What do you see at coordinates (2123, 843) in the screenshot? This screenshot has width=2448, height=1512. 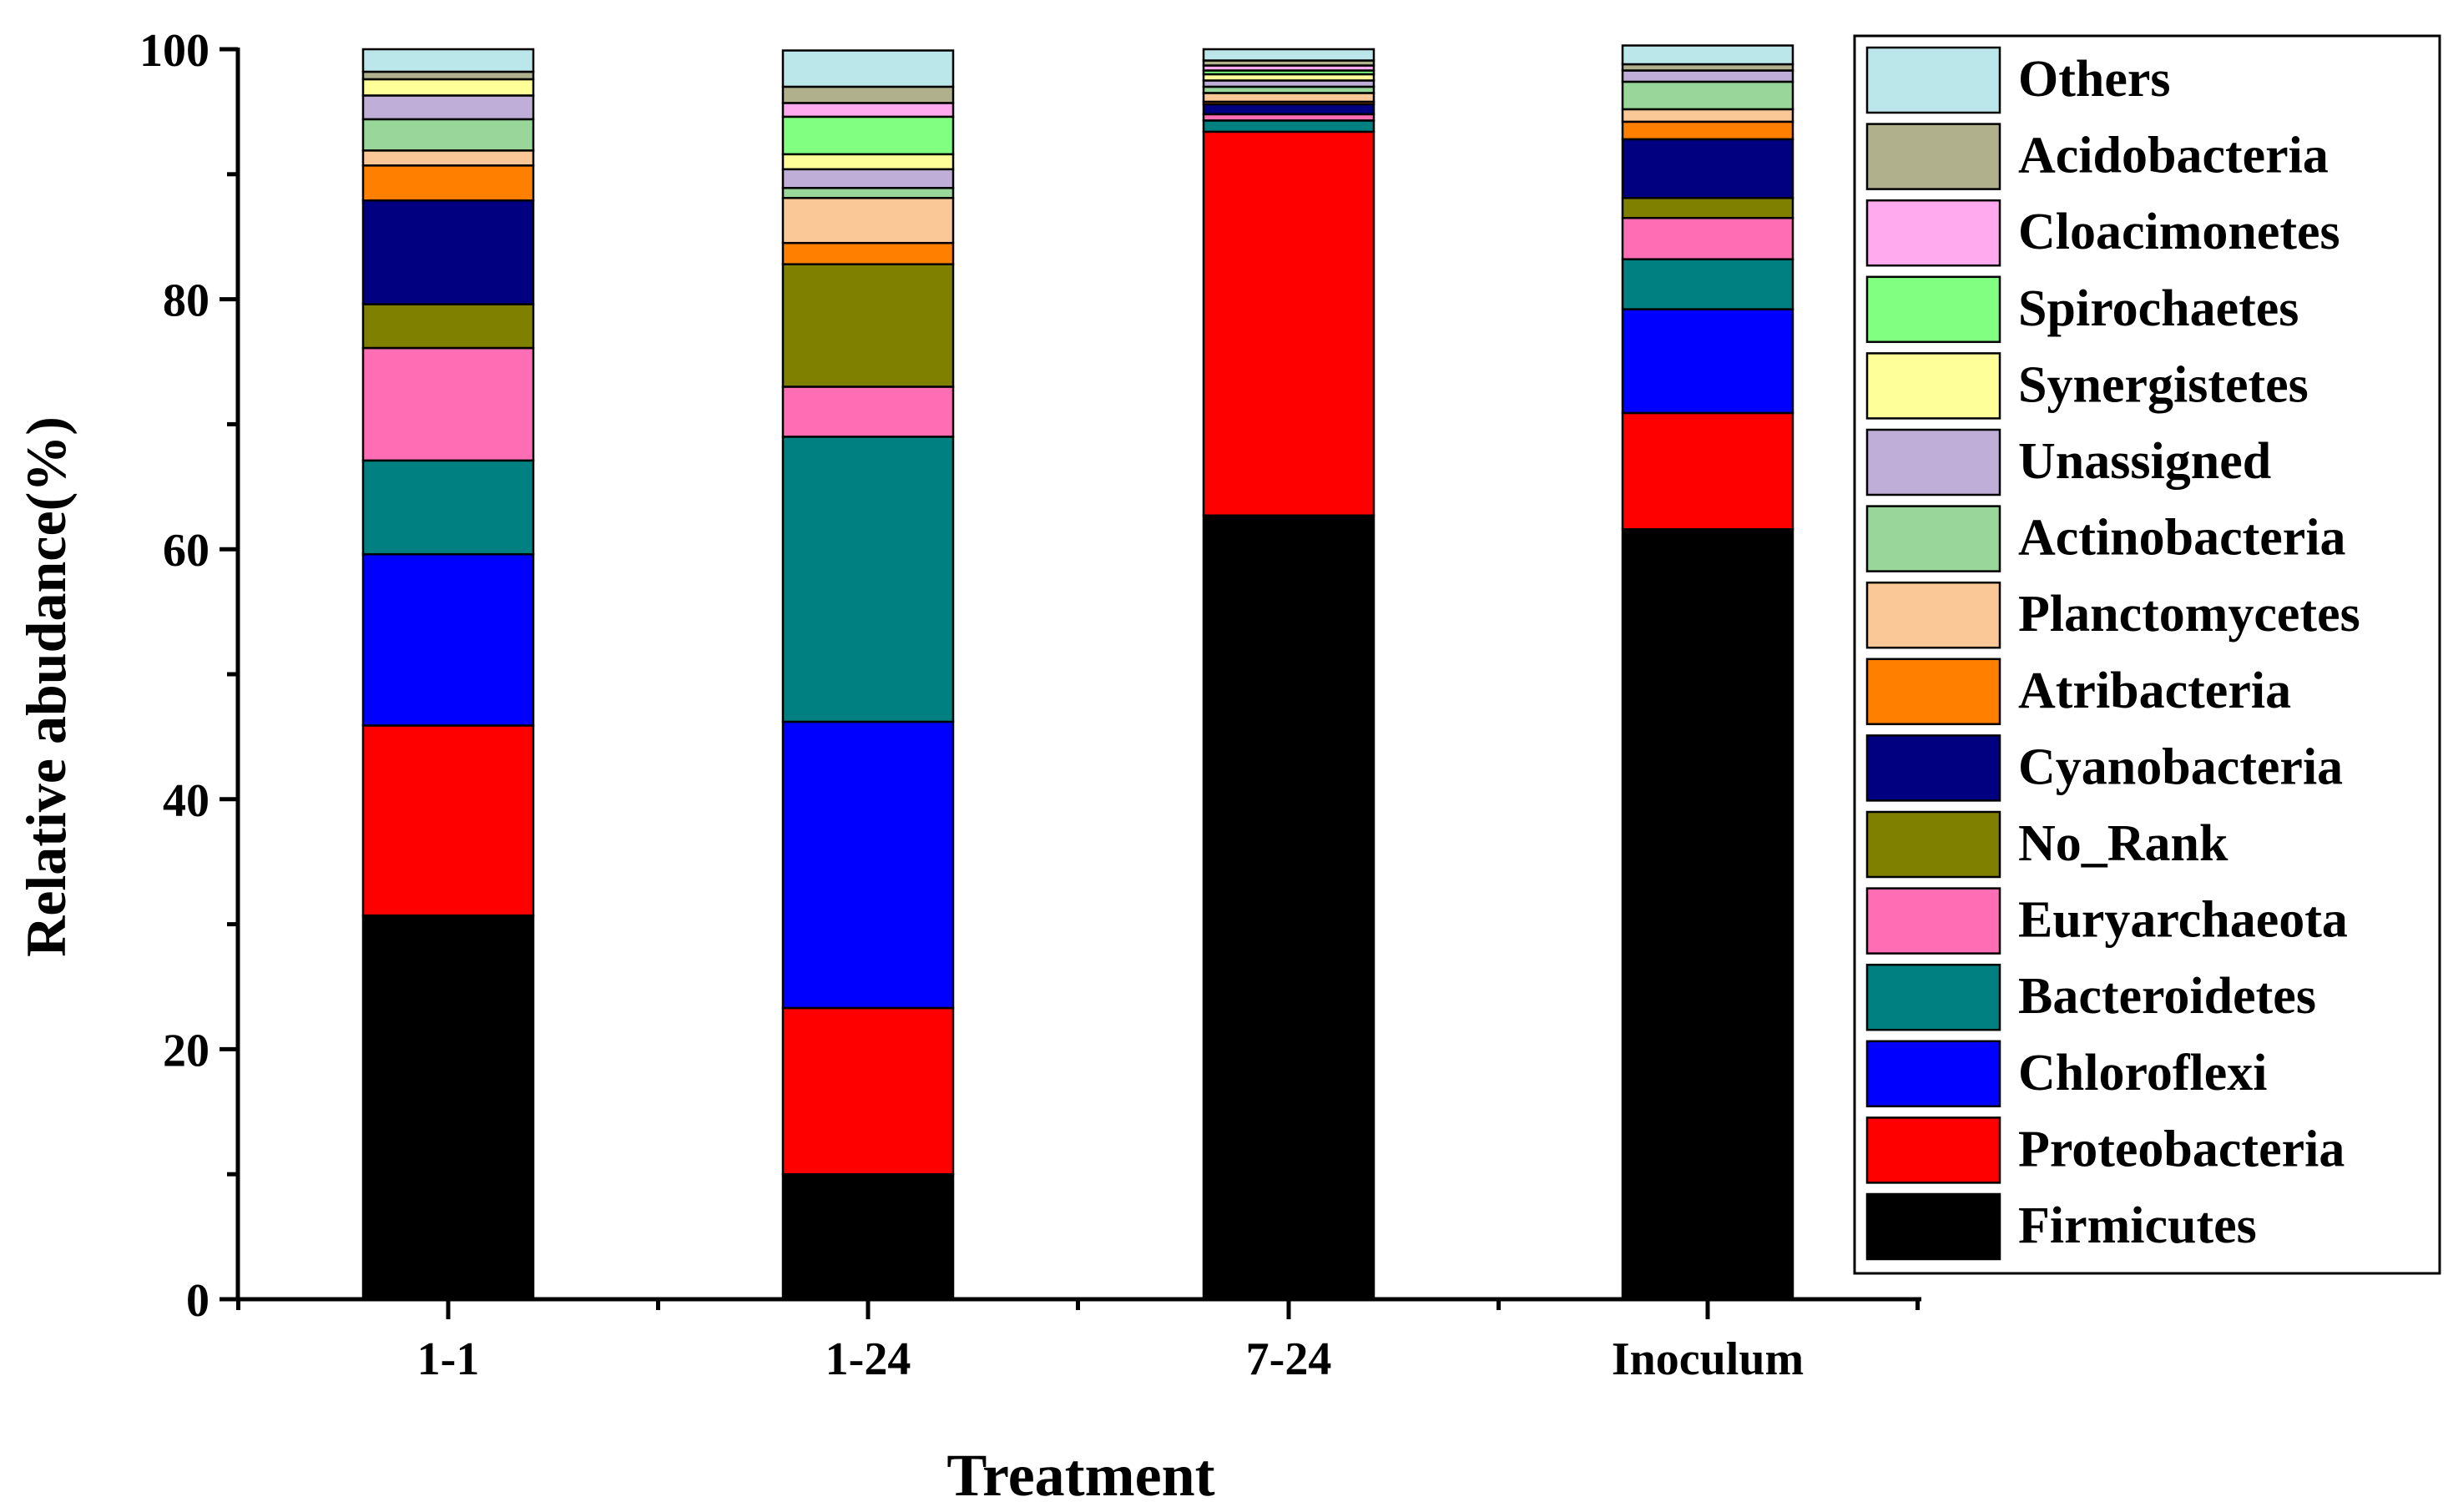 I see `legend-label-no-rank: No_Rank` at bounding box center [2123, 843].